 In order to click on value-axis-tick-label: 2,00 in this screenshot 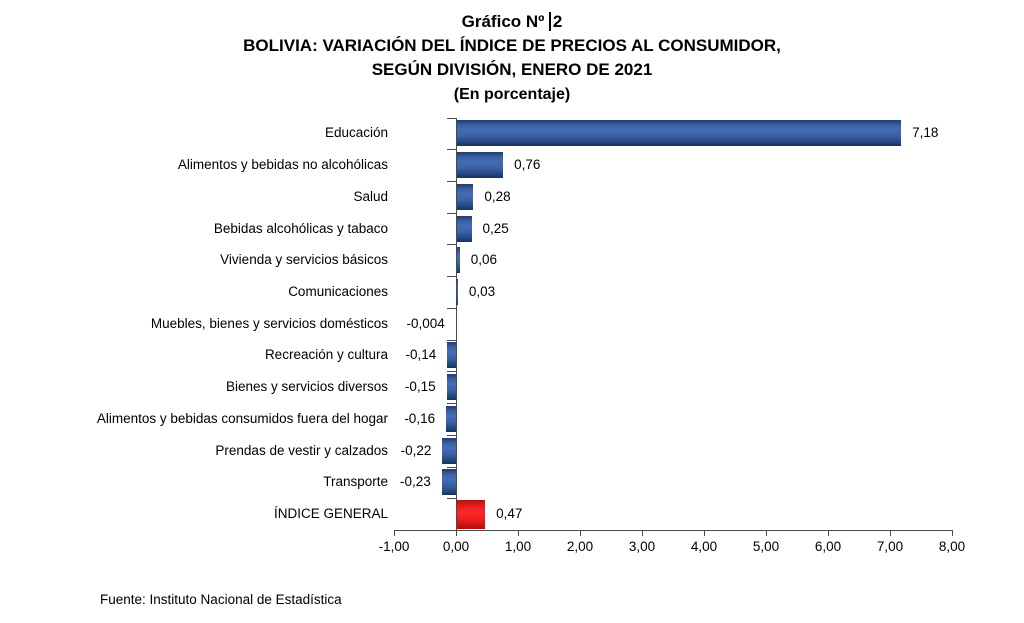, I will do `click(580, 546)`.